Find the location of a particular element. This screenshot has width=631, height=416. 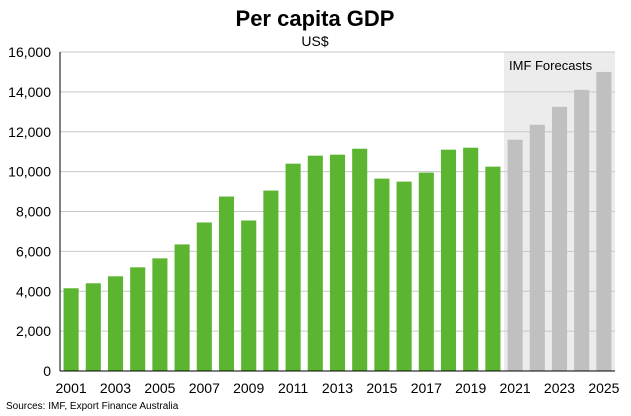

bar-2004 is located at coordinates (138, 319).